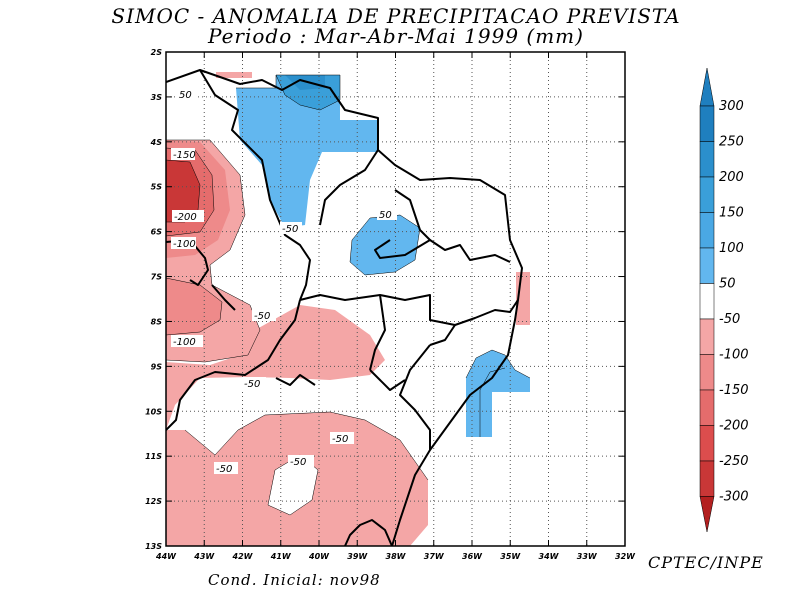 The width and height of the screenshot is (792, 602). What do you see at coordinates (157, 321) in the screenshot?
I see `y-tick-label: 8S` at bounding box center [157, 321].